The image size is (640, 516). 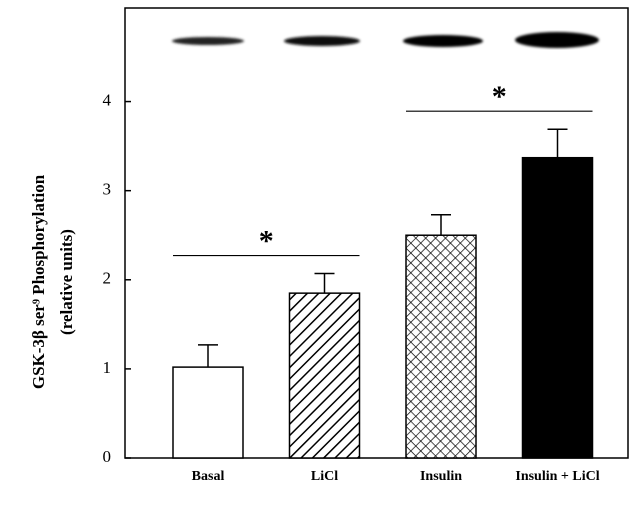 What do you see at coordinates (385, 40) in the screenshot?
I see `western-blot` at bounding box center [385, 40].